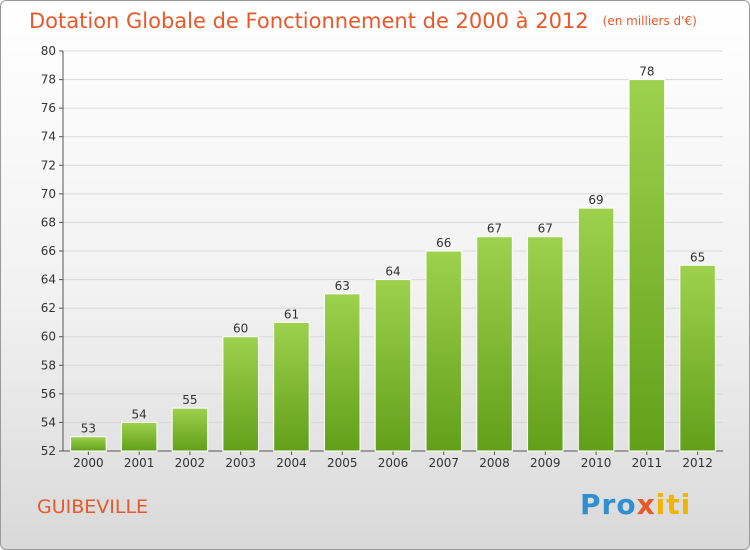 Image resolution: width=750 pixels, height=550 pixels. I want to click on x-tick-label: 2001, so click(139, 463).